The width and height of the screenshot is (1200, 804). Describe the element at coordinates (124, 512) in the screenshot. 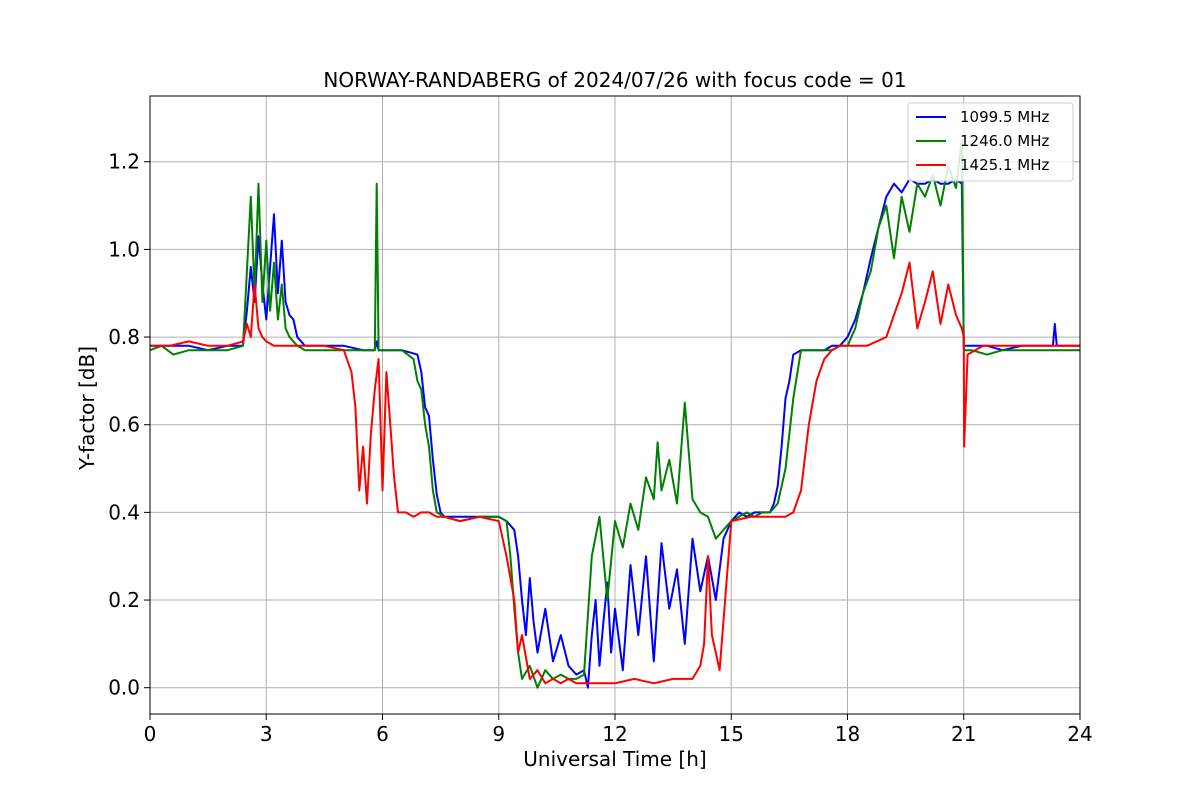

I see `y-tick-label: 0.4` at that location.